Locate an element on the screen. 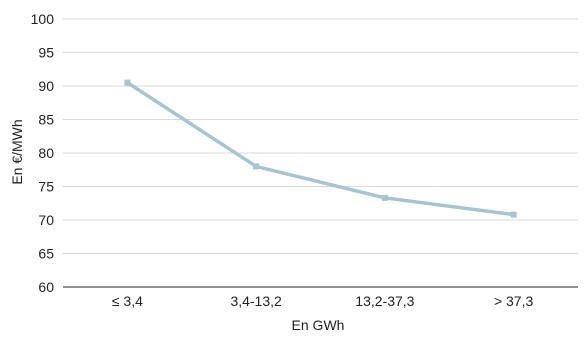 This screenshot has height=341, width=585. x-tick-label: 3,4-13,2 is located at coordinates (256, 301).